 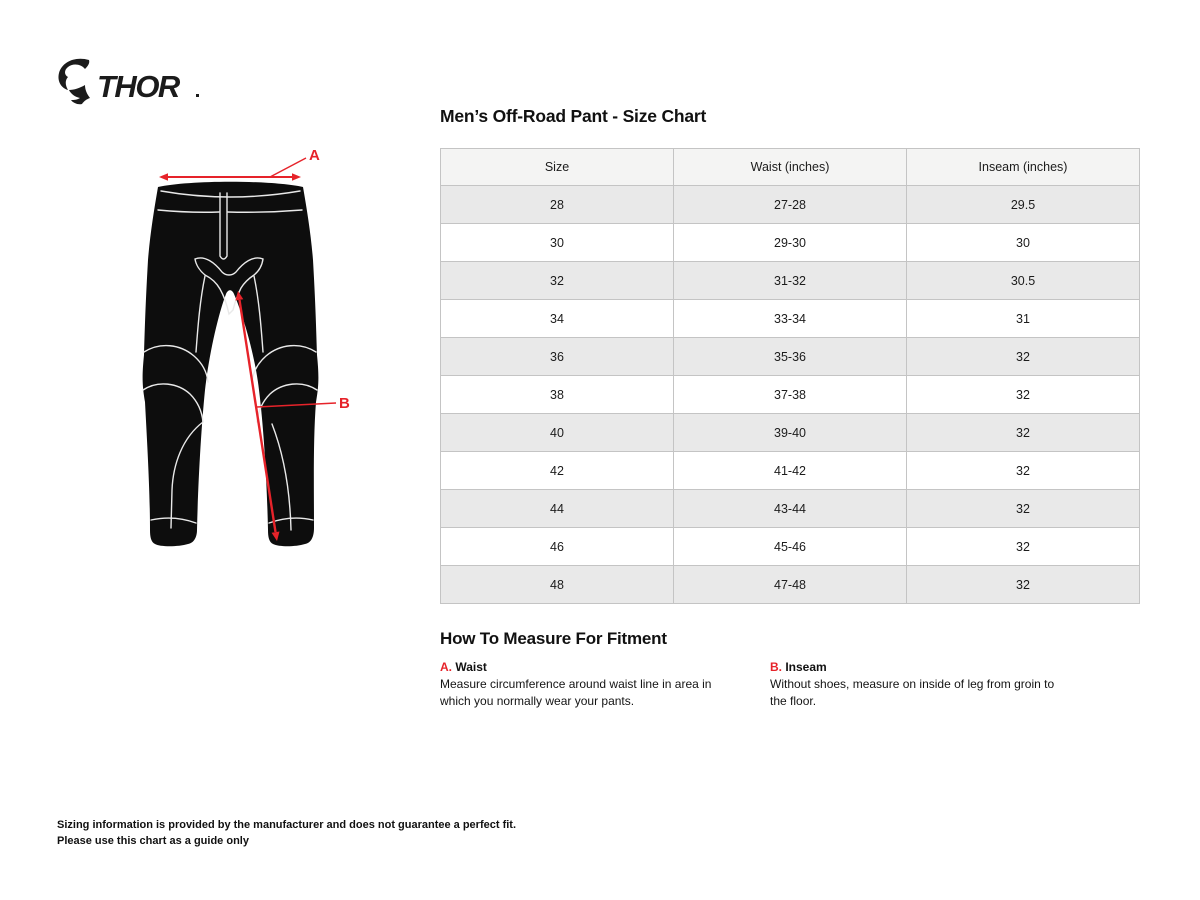 I want to click on table-cell: 27-28, so click(x=790, y=204).